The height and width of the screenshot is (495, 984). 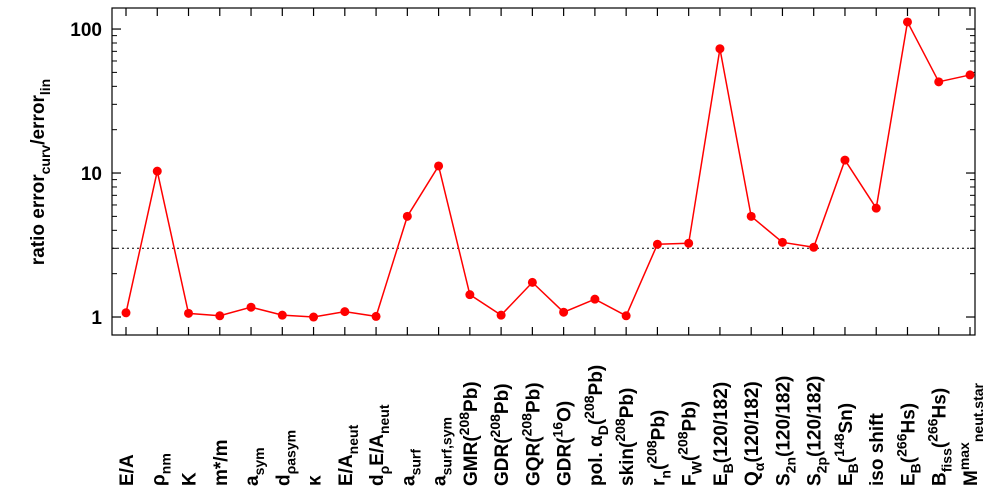 What do you see at coordinates (285, 458) in the screenshot?
I see `x-tick-label: dρasym` at bounding box center [285, 458].